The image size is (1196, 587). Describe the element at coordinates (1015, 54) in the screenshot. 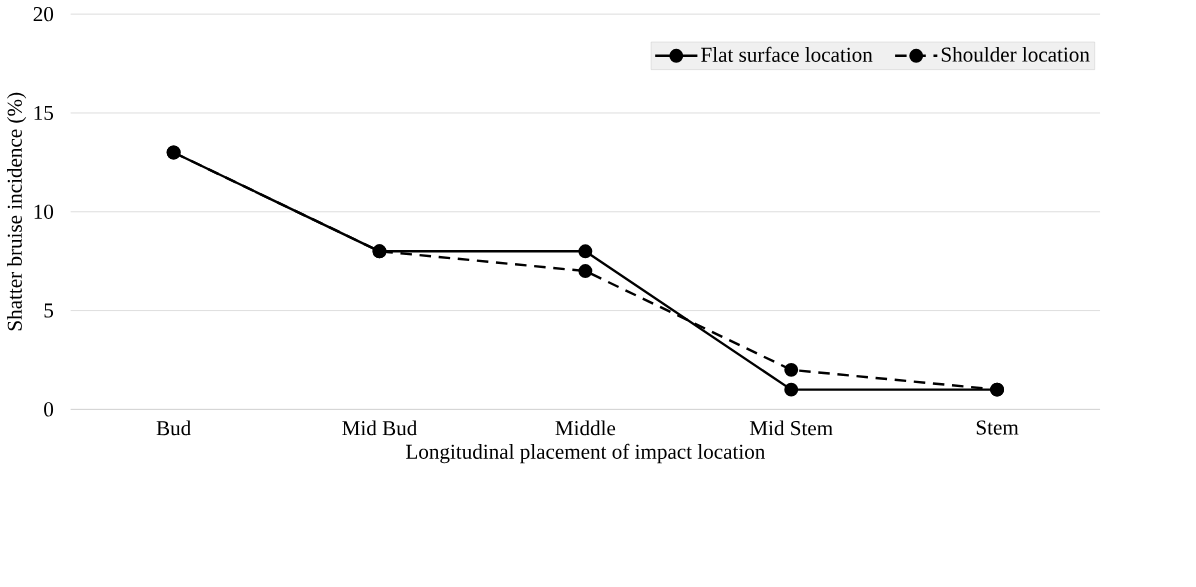

I see `legend-label: Shoulder location` at that location.